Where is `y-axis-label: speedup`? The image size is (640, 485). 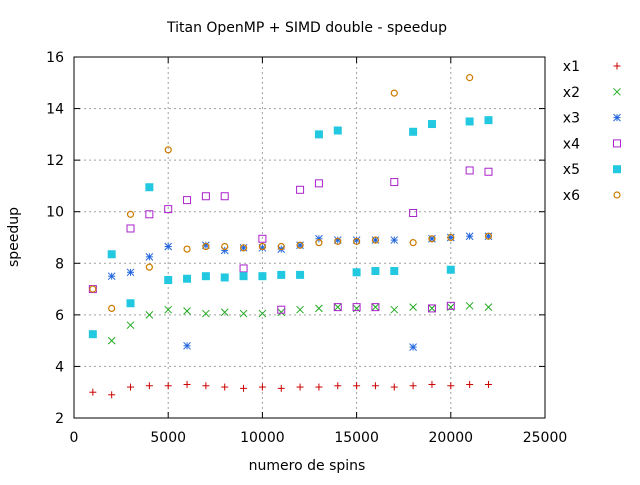
y-axis-label: speedup is located at coordinates (14, 237).